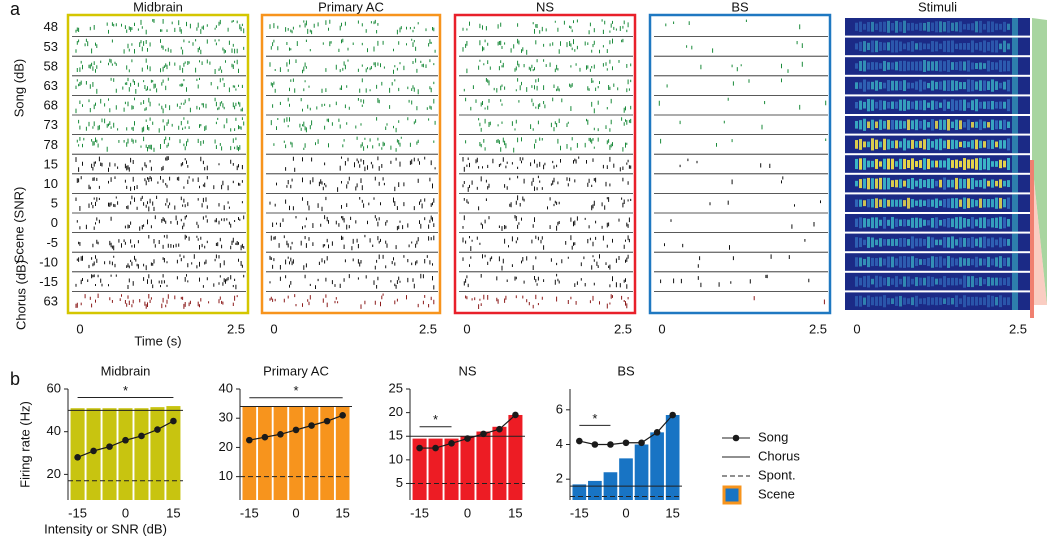  Describe the element at coordinates (157, 340) in the screenshot. I see `axis-label: Time (s)` at that location.